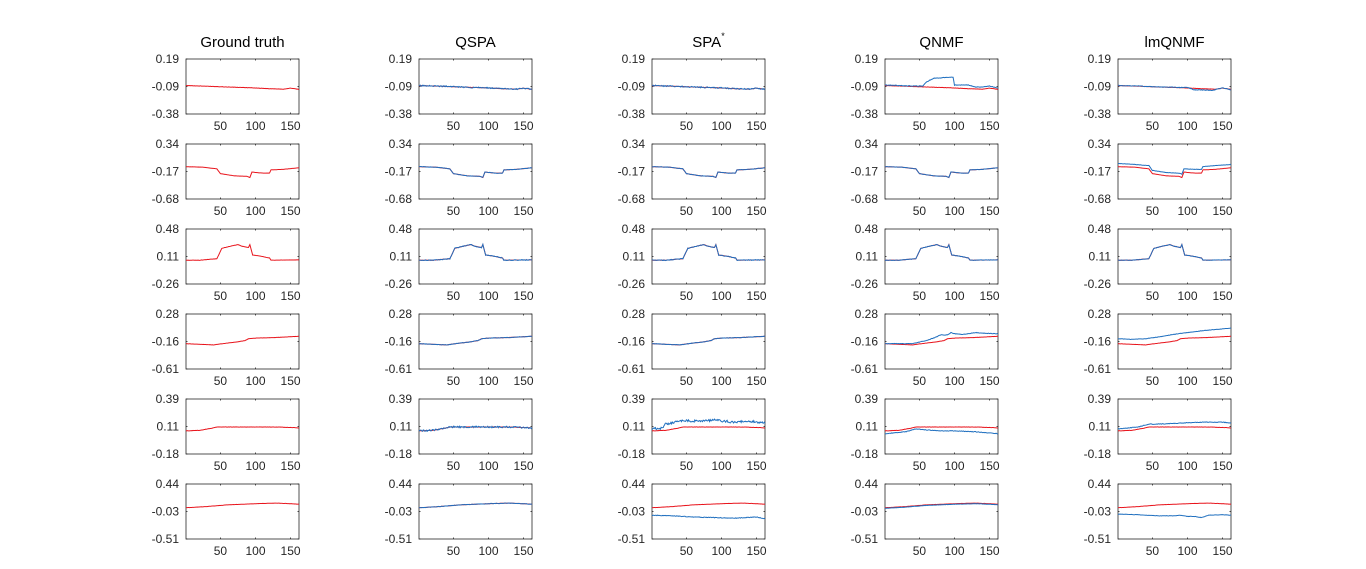 Image resolution: width=1366 pixels, height=569 pixels. I want to click on panel-4-5: 0.44 -0.03 -0.51 50 100 150, so click(1158, 517).